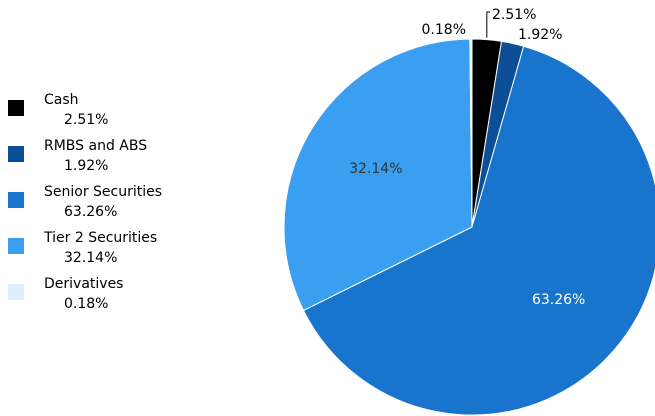 The height and width of the screenshot is (416, 655). I want to click on legend-label: Derivatives, so click(84, 284).